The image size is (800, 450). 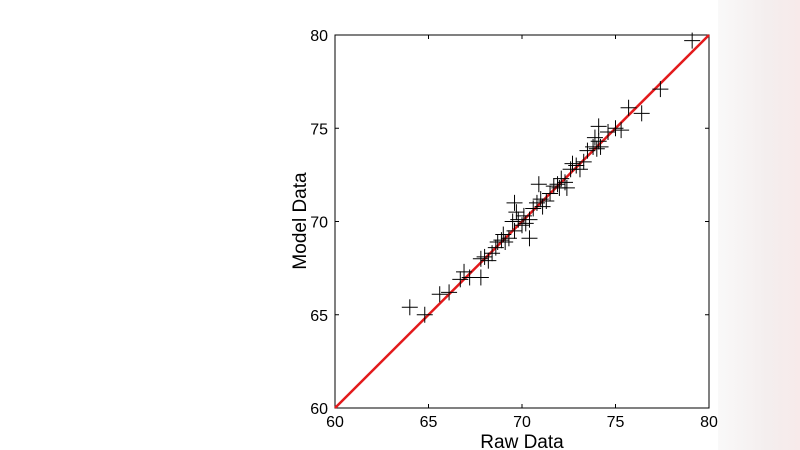 What do you see at coordinates (759, 225) in the screenshot?
I see `background-fade` at bounding box center [759, 225].